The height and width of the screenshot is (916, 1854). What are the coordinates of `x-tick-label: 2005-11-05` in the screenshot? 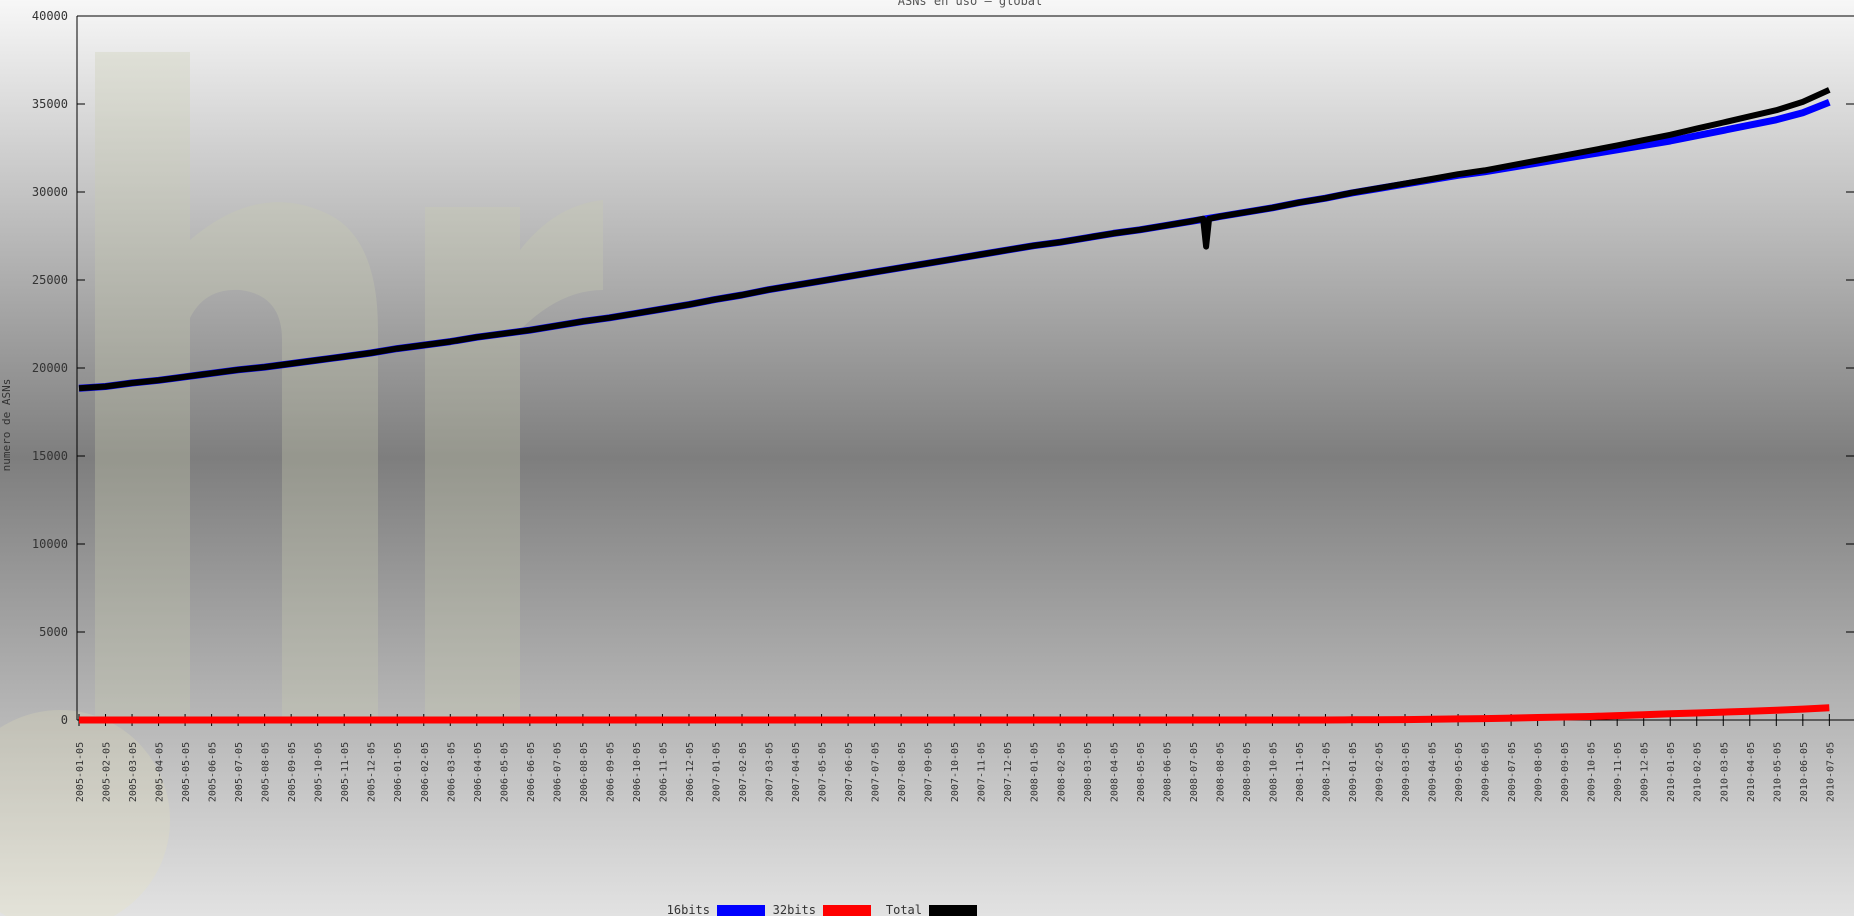 It's located at (345, 772).